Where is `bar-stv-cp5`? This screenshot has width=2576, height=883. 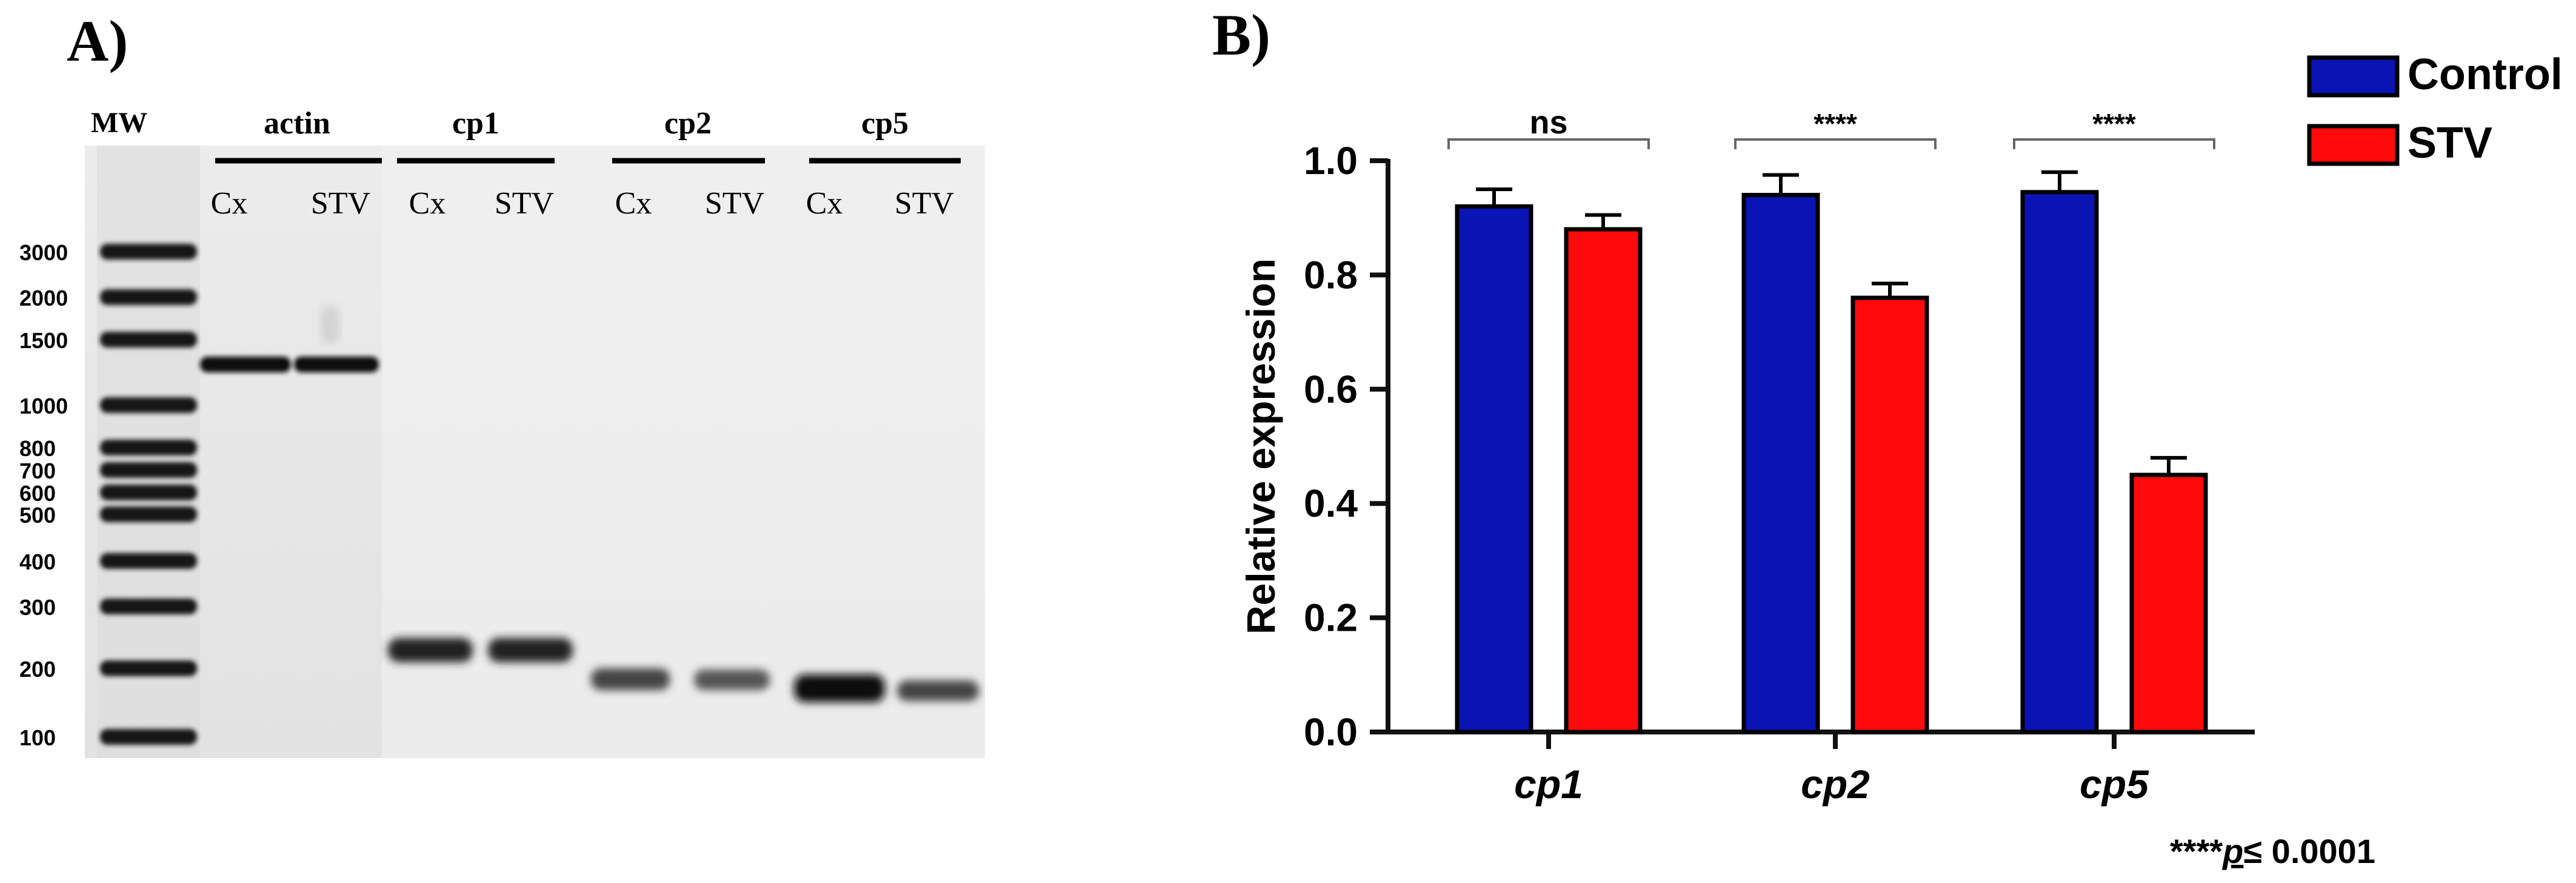
bar-stv-cp5 is located at coordinates (2168, 603).